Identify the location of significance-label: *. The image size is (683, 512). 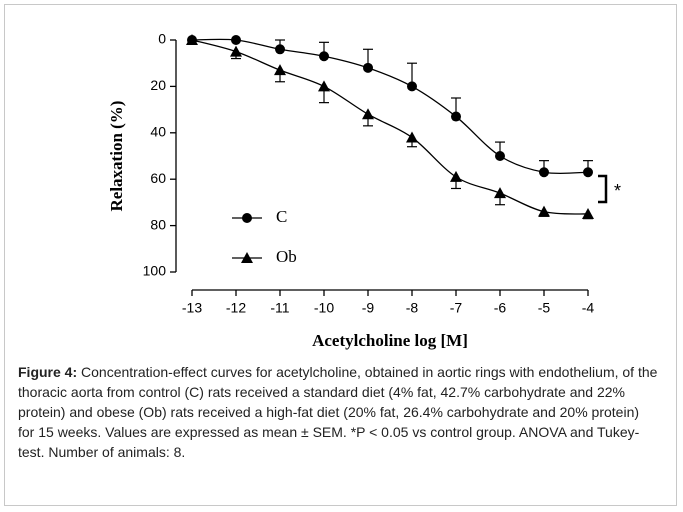
(617, 191).